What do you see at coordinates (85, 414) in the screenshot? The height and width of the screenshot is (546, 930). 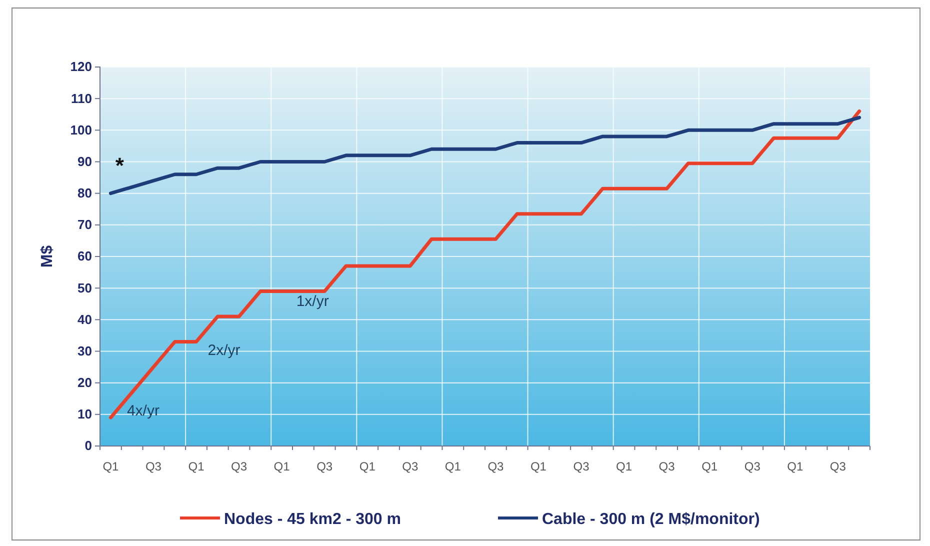 I see `y-tick-label: 10` at bounding box center [85, 414].